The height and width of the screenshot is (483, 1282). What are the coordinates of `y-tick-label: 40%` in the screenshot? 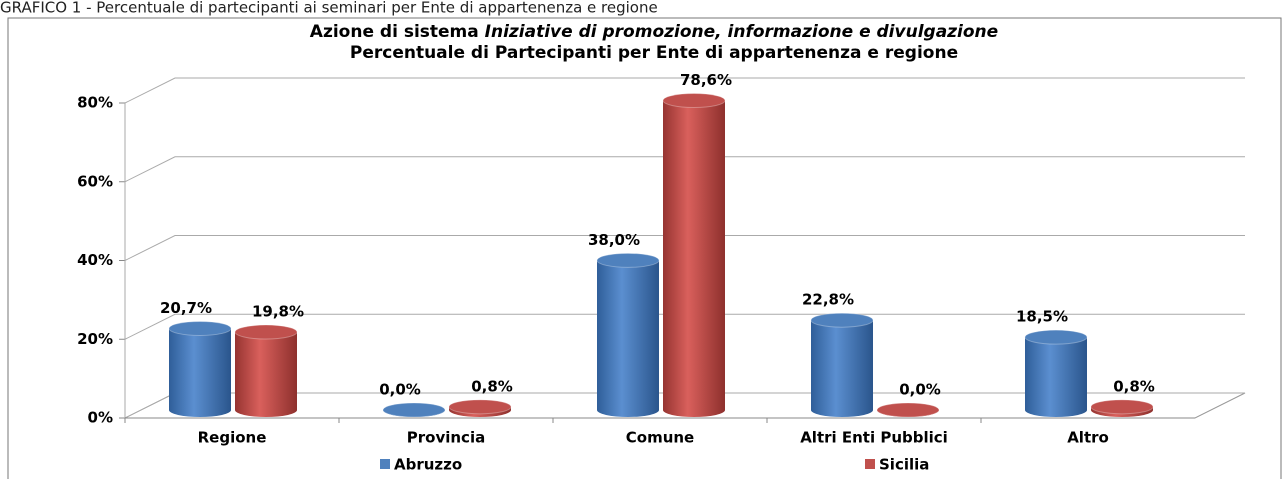 It's located at (95, 260).